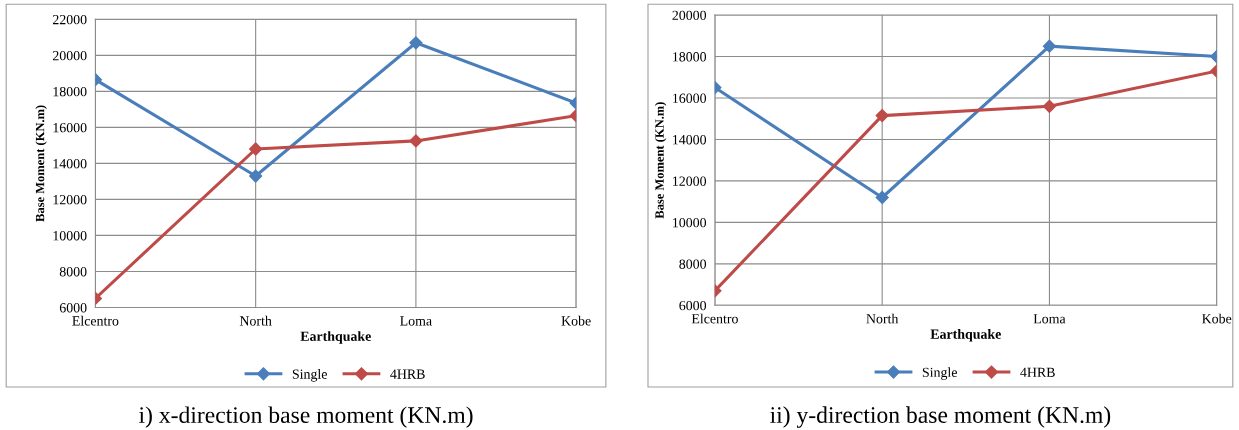 The height and width of the screenshot is (430, 1239). I want to click on text: i) x-direction base moment (KN.m), so click(306, 417).